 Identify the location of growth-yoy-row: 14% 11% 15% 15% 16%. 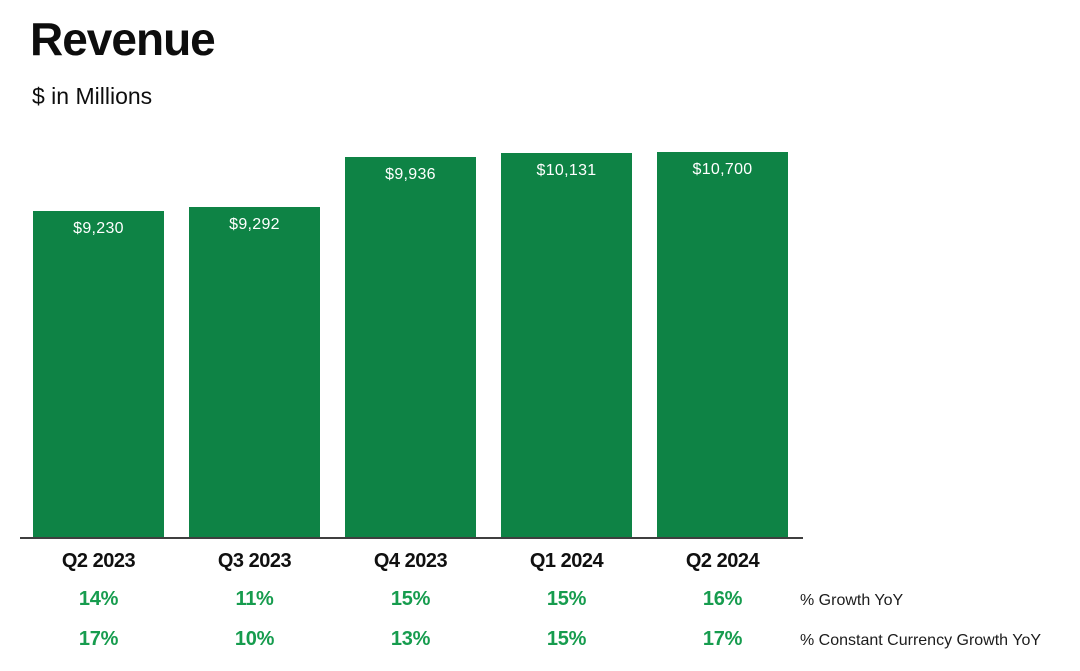
(411, 601).